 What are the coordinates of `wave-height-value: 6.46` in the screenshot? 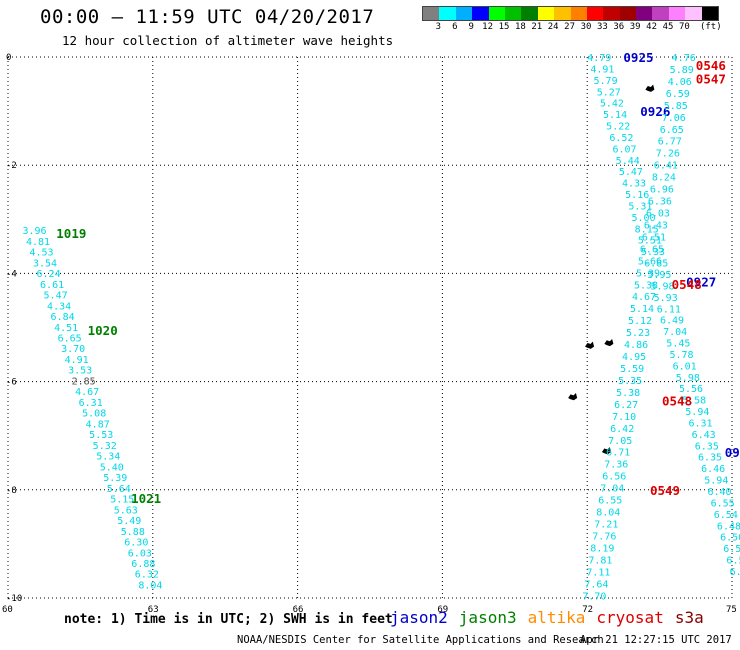 It's located at (713, 469).